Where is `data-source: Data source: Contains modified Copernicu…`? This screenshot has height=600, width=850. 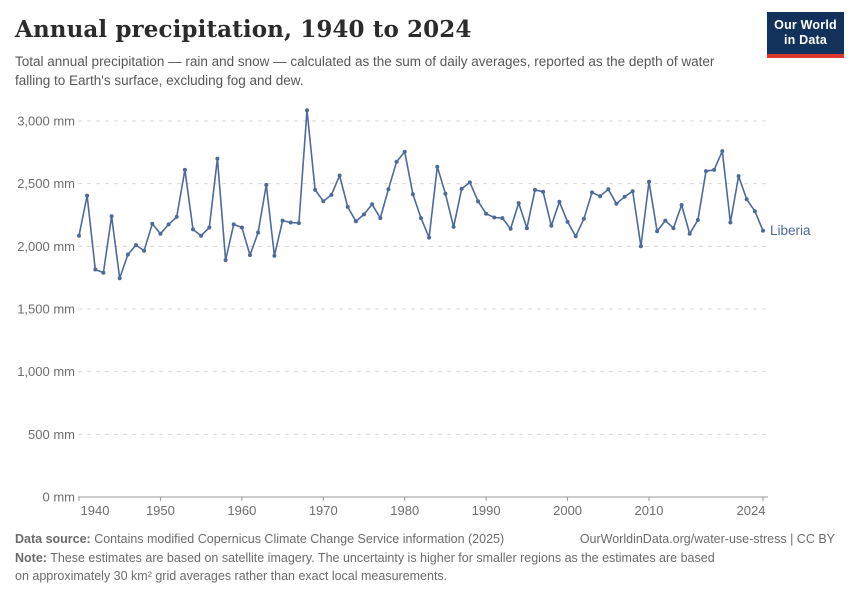
data-source: Data source: Contains modified Copernicu… is located at coordinates (259, 540).